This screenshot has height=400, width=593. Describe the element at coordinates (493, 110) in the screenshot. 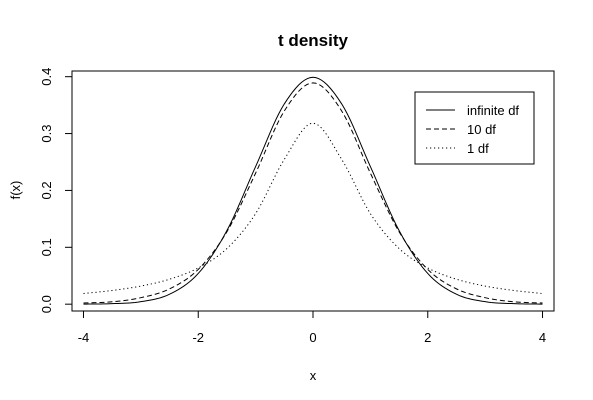

I see `legend-label: infinite df` at that location.